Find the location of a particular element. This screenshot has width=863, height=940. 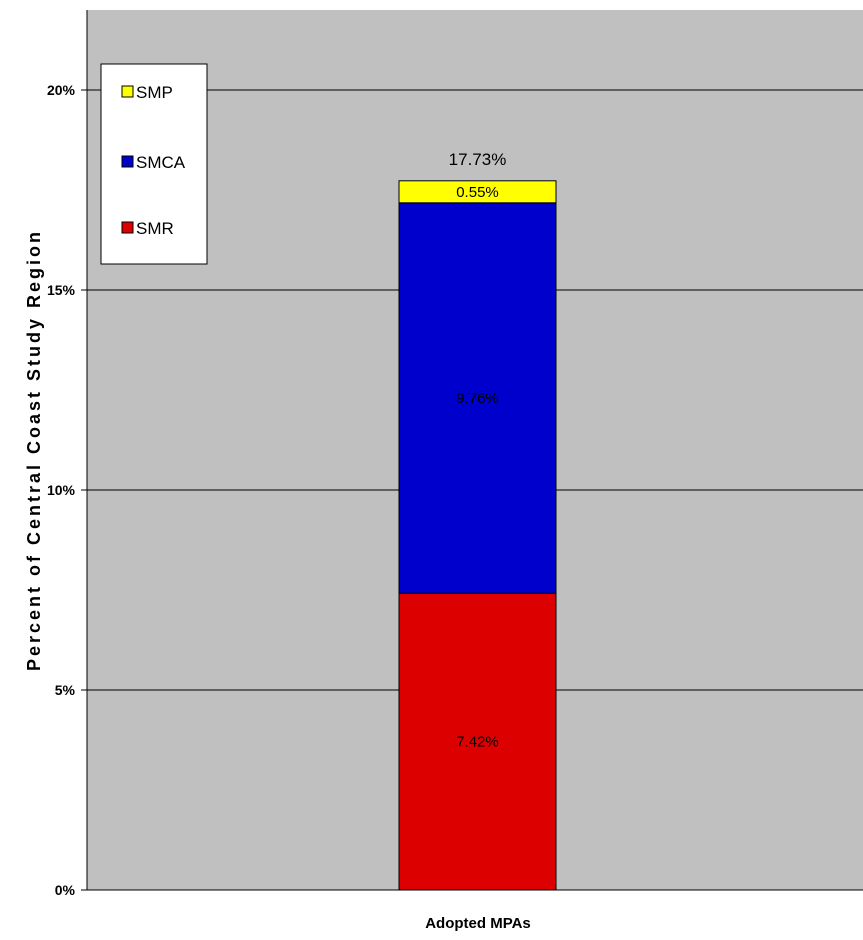

y-axis-title: Percent of Central Coast Study Region is located at coordinates (34, 450).